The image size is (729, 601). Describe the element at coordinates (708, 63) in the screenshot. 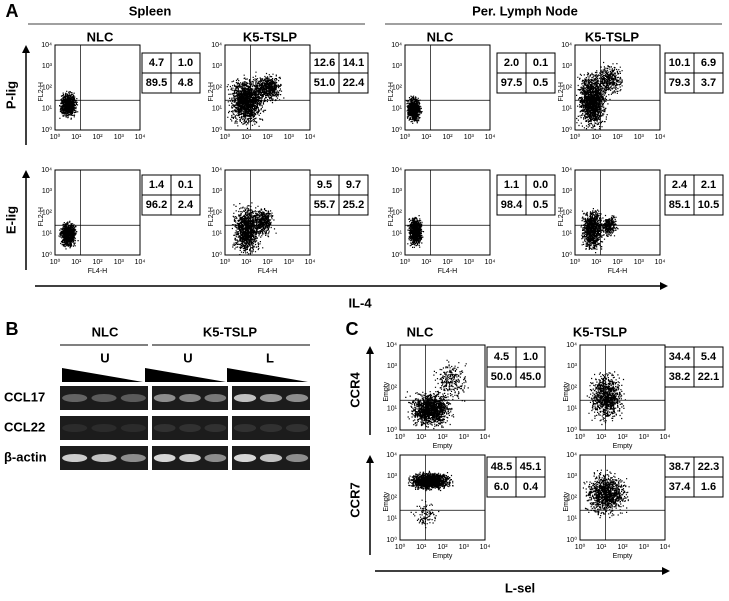

I see `quadrant-value: 6.9` at that location.